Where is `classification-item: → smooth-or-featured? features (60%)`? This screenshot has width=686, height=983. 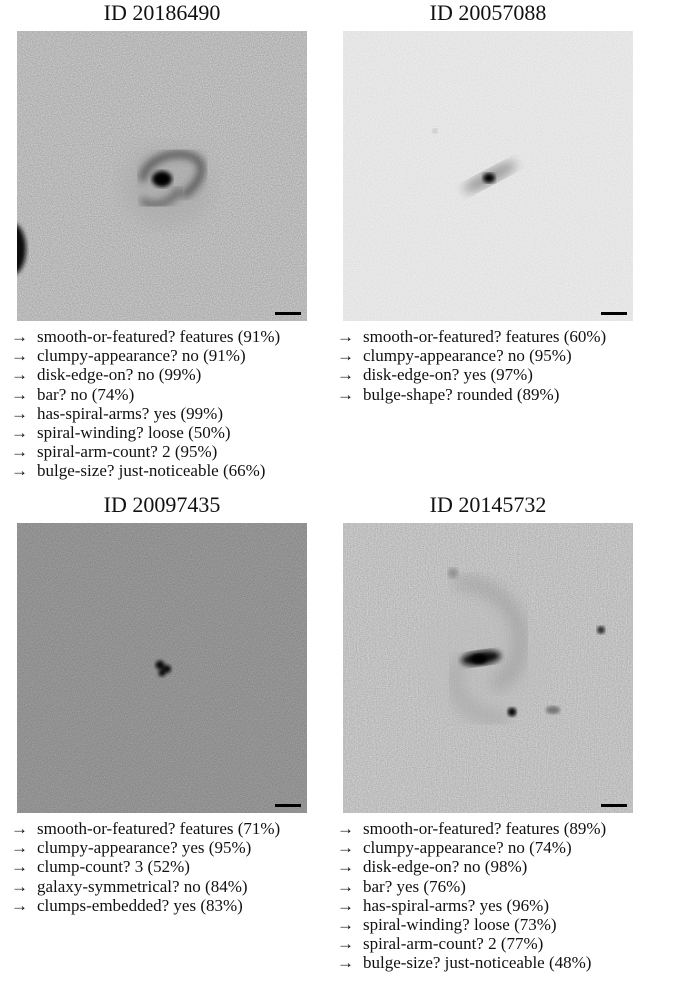 classification-item: → smooth-or-featured? features (60%) is located at coordinates (471, 336).